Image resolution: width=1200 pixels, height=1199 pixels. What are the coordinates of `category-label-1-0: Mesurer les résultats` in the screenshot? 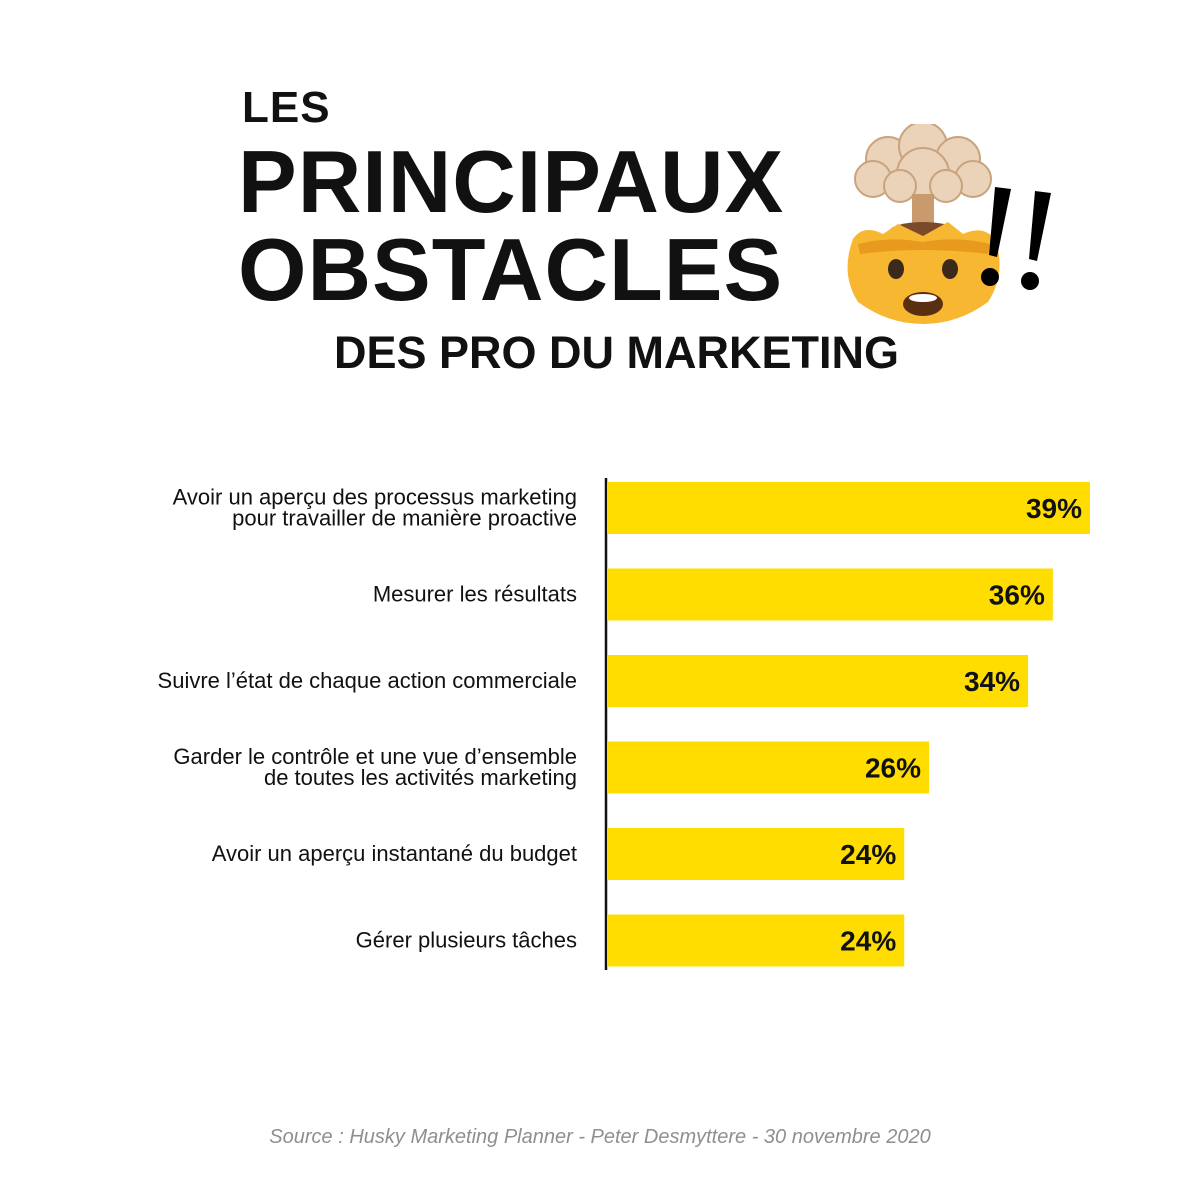 It's located at (475, 594).